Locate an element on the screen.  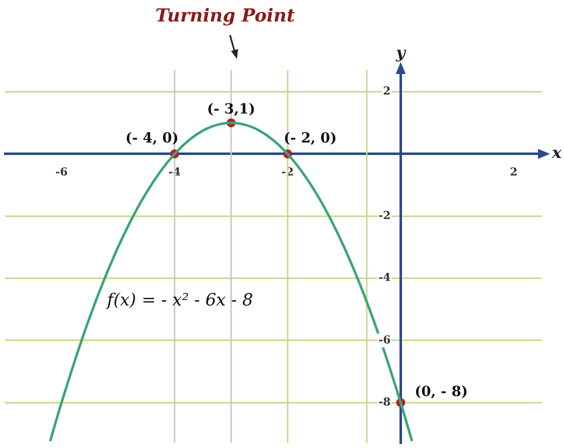
annotation: (- 2, 0) is located at coordinates (310, 138).